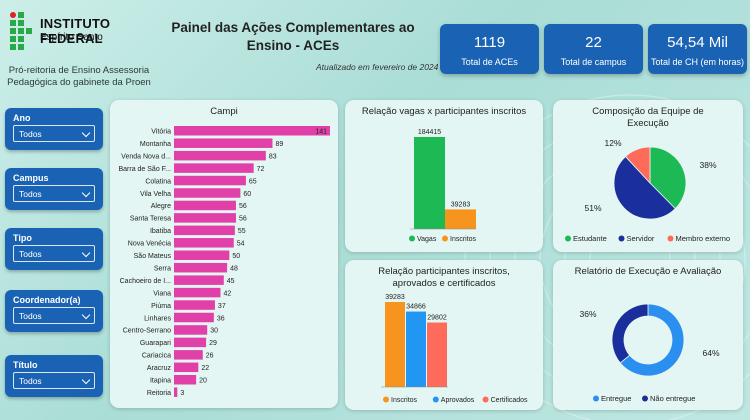 The image size is (750, 420). Describe the element at coordinates (444, 111) in the screenshot. I see `vagas-title: Relação vagas x participantes inscritos` at that location.